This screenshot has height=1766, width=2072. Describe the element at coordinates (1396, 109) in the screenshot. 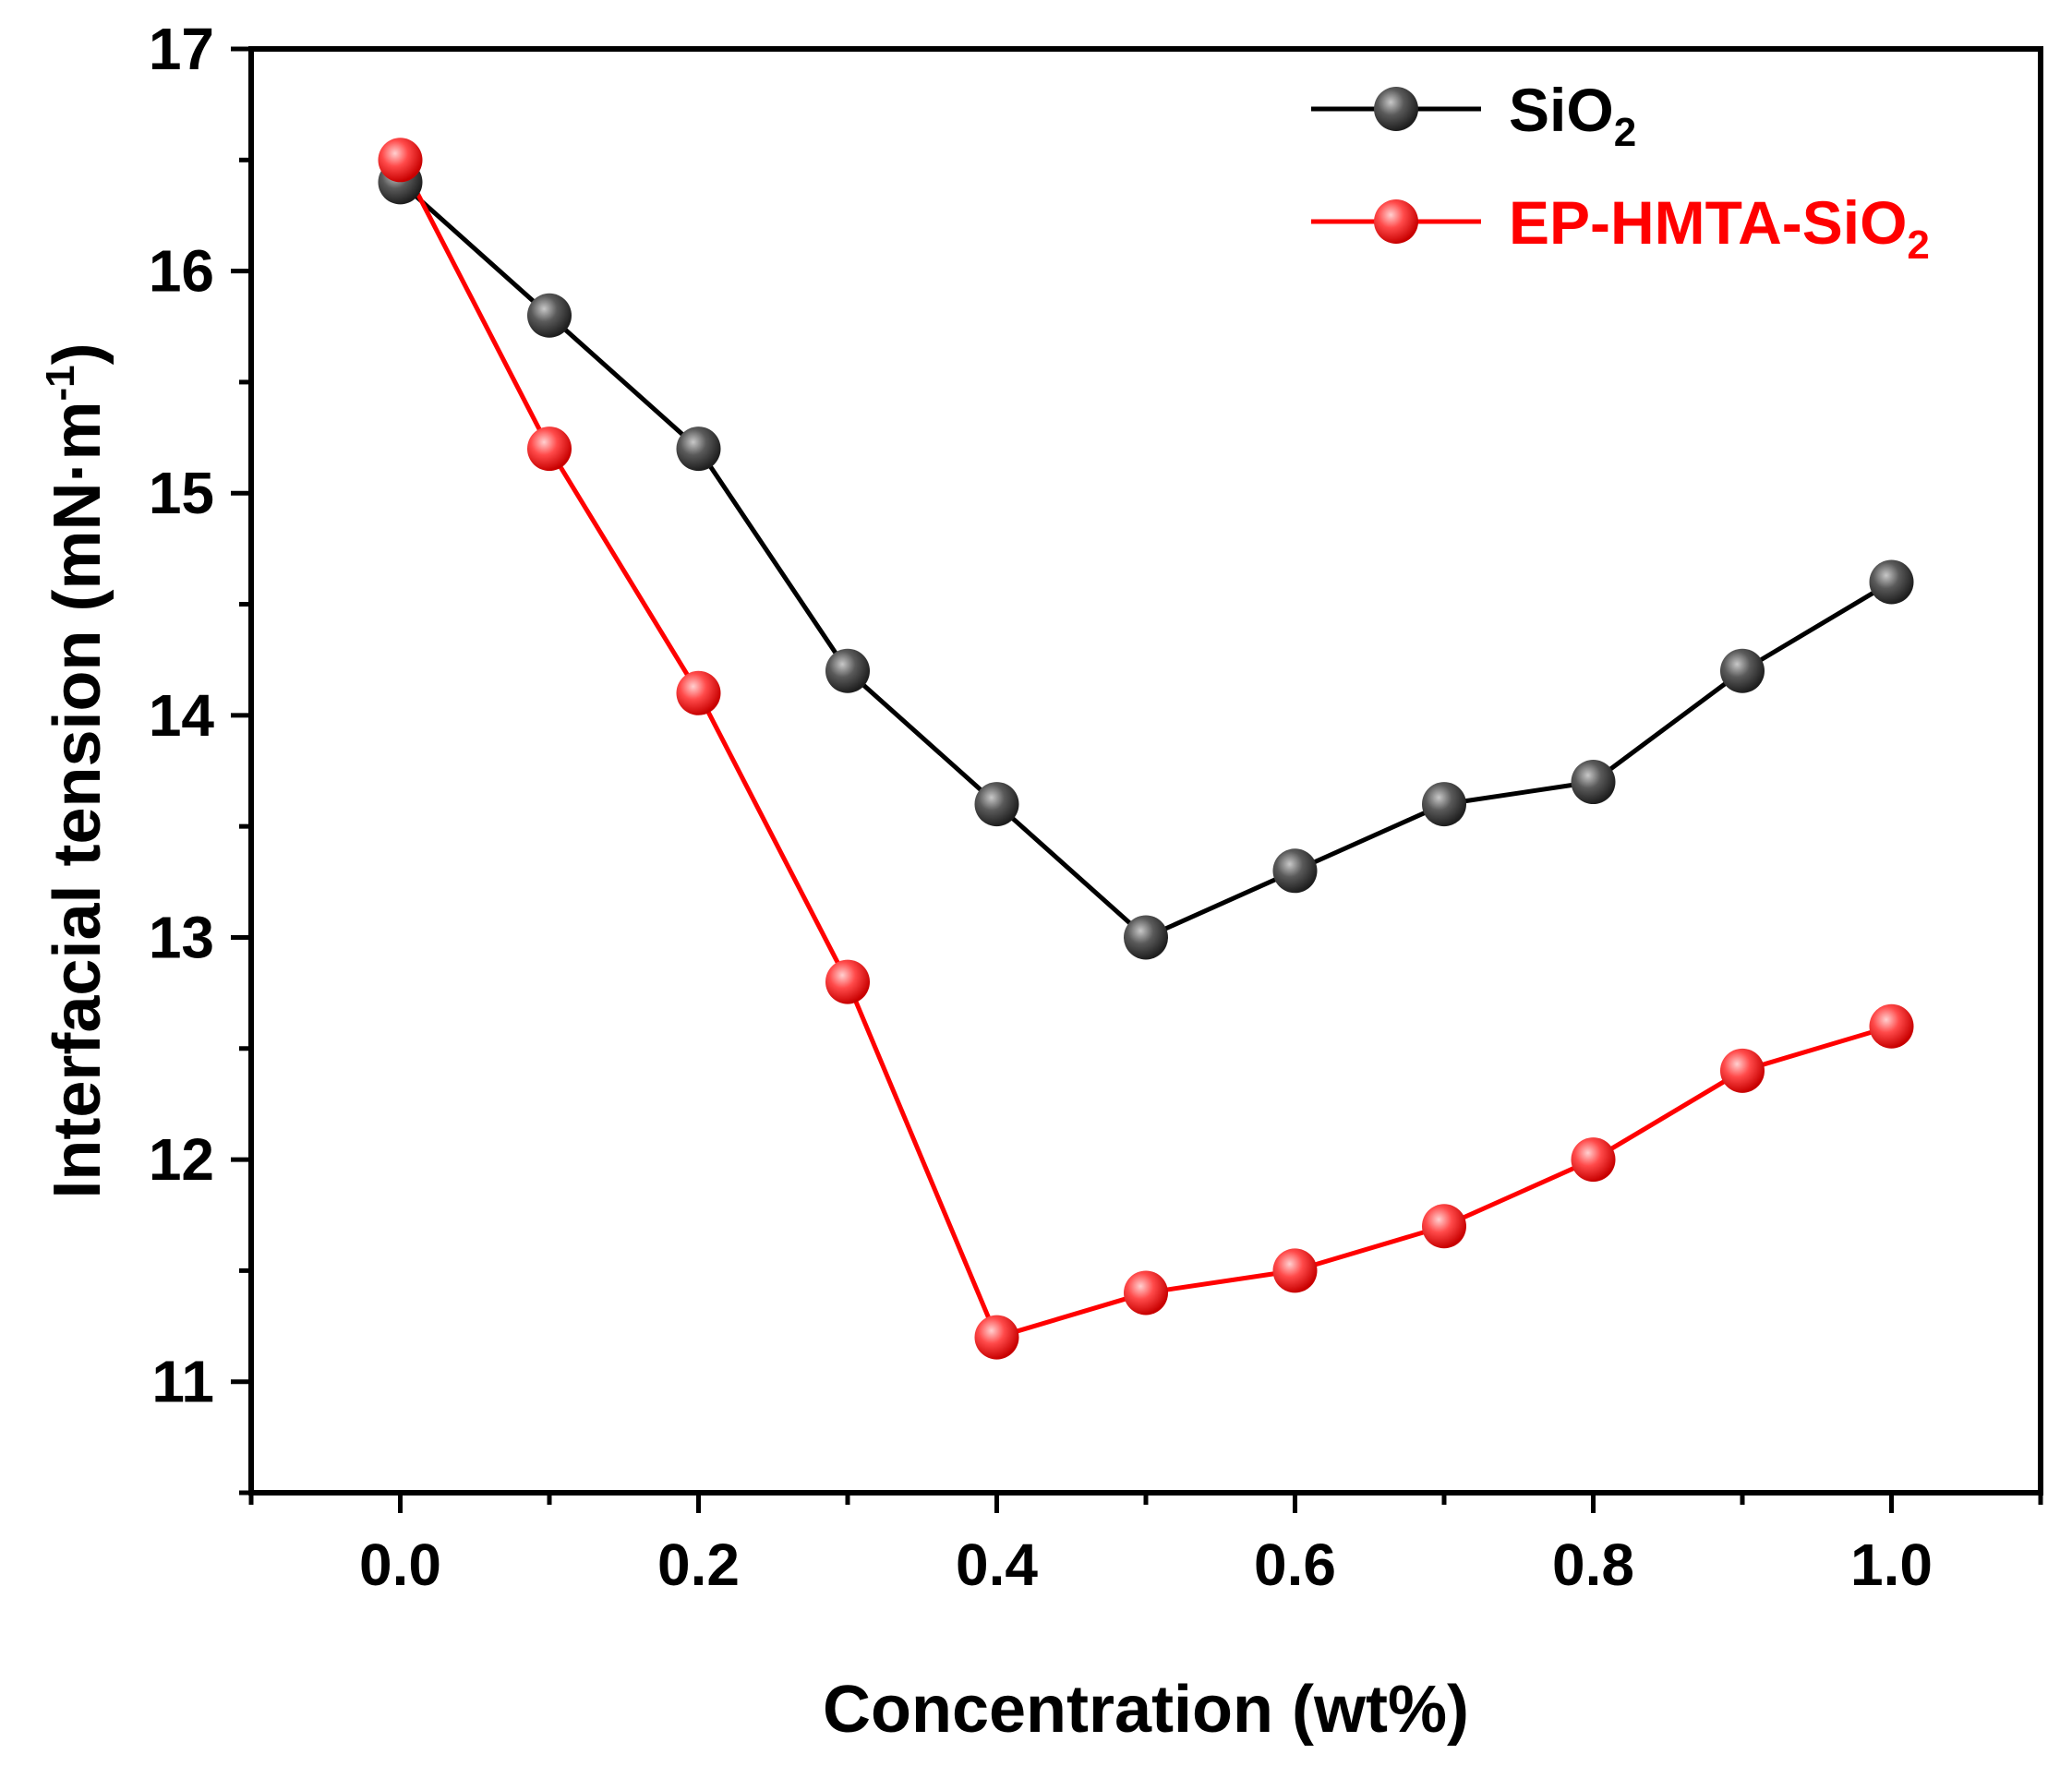

I see `legend-marker-sio2` at that location.